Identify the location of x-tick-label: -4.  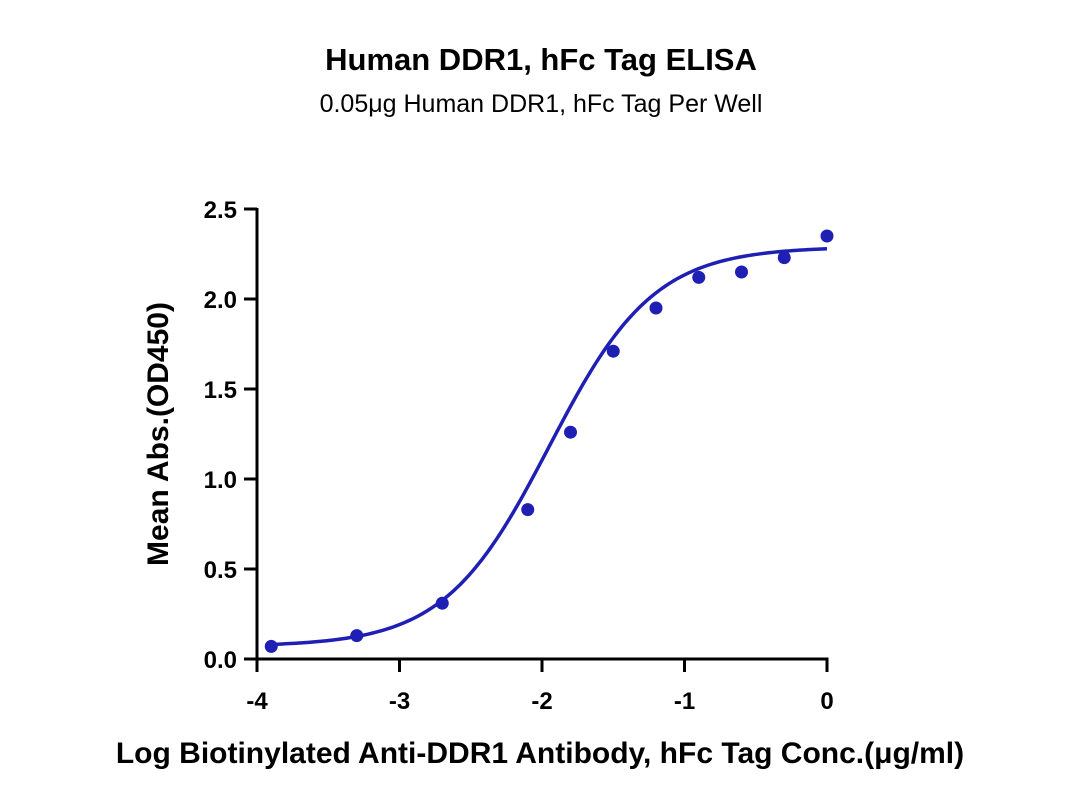
(257, 701).